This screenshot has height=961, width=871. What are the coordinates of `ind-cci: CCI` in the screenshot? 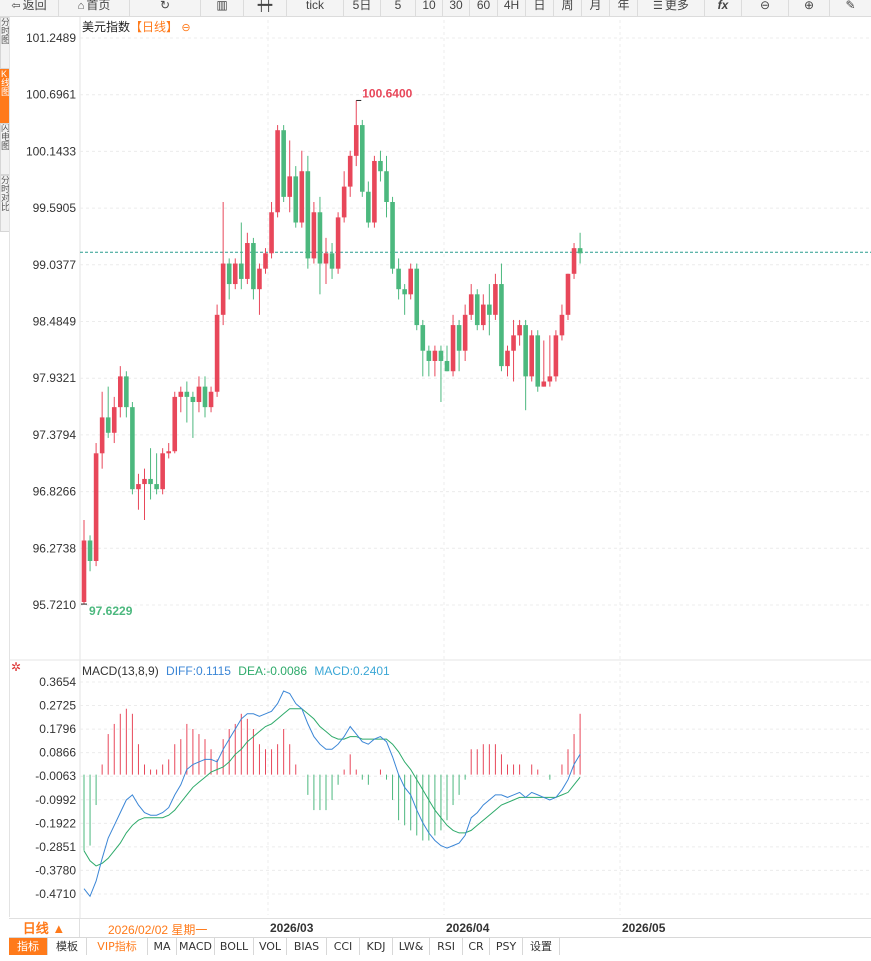 It's located at (343, 946).